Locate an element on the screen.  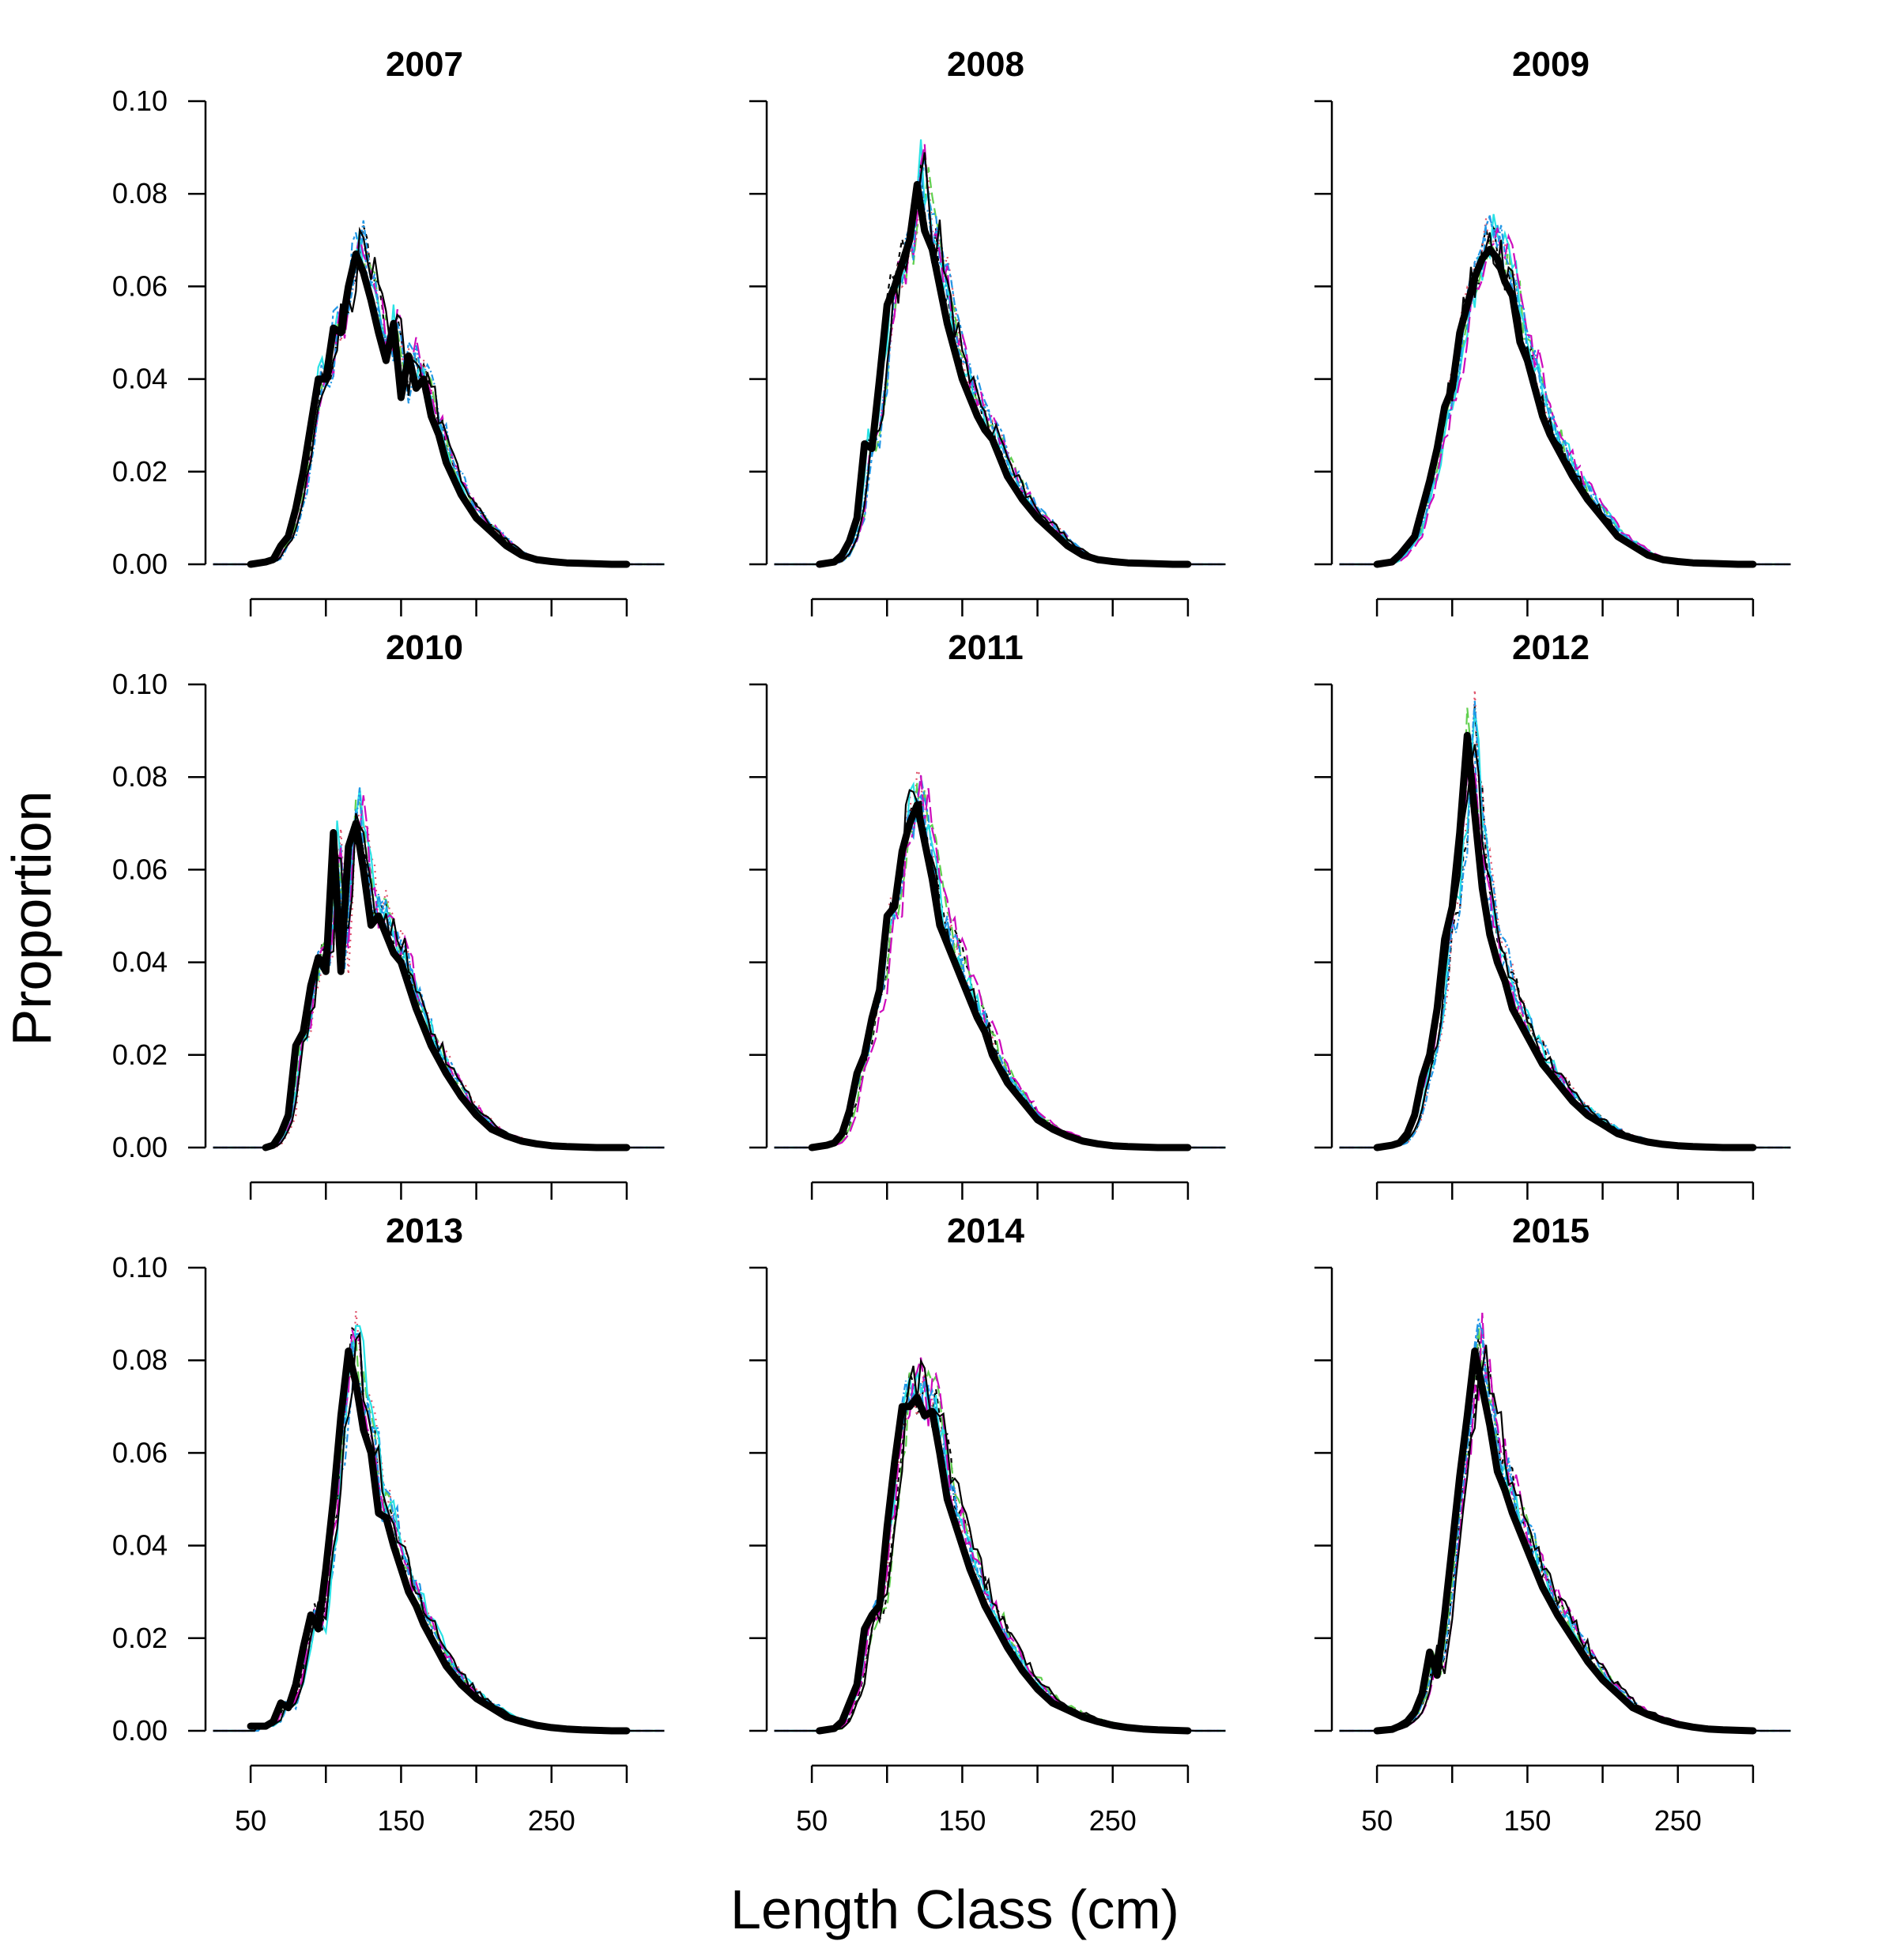
panel-title: 2010 is located at coordinates (424, 647).